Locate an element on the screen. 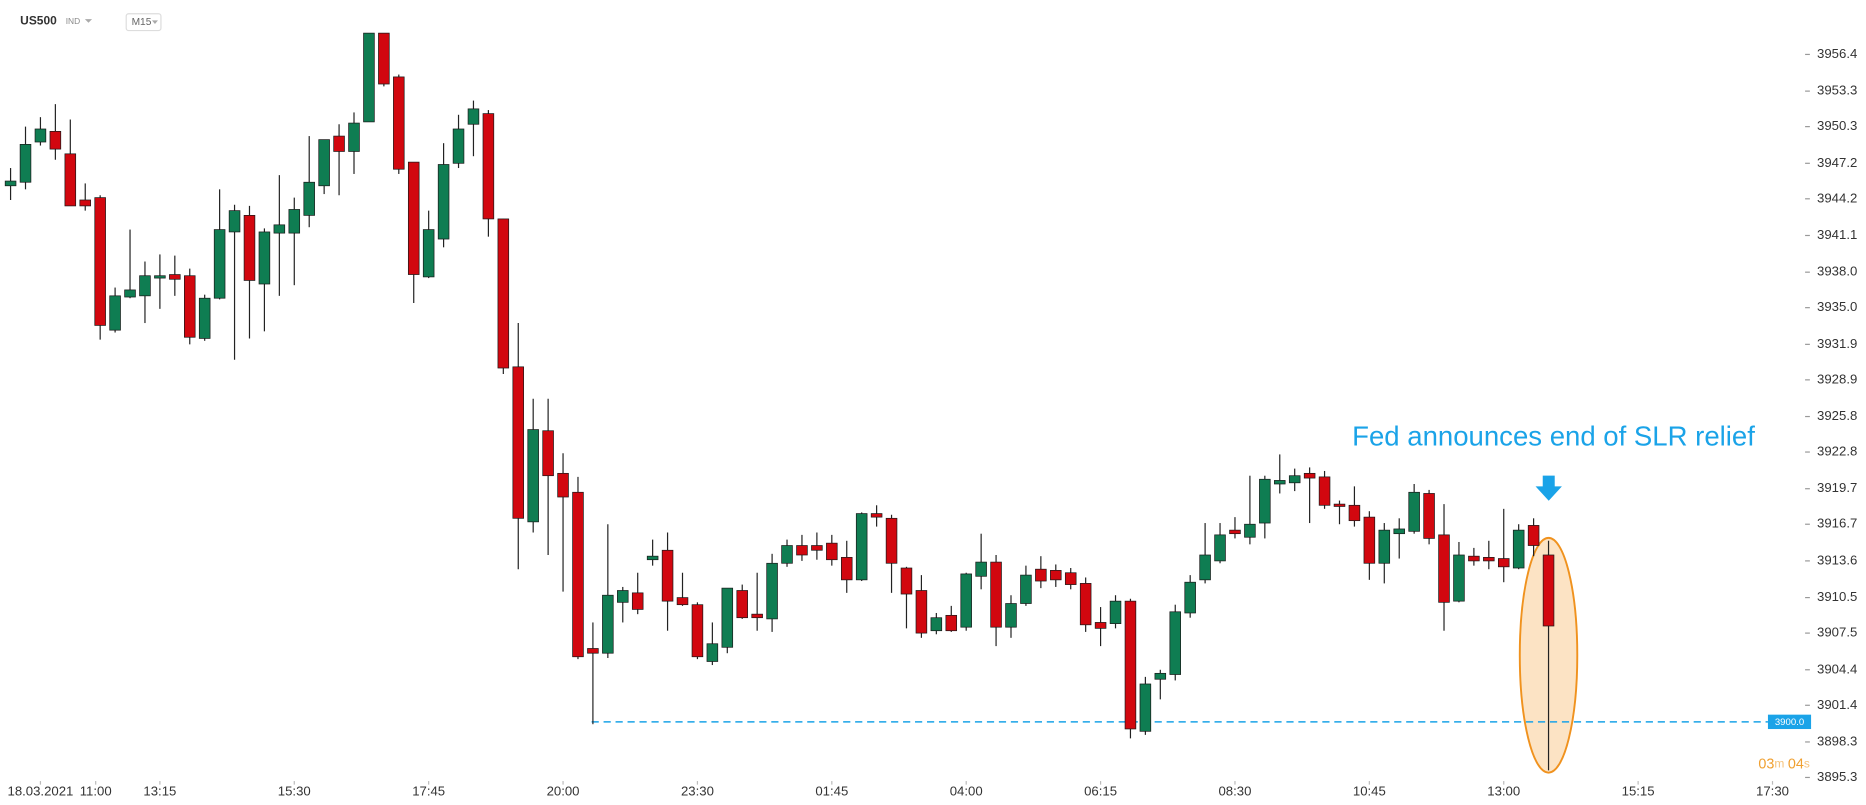 The width and height of the screenshot is (1866, 805). y-tick-label: 3925.8 is located at coordinates (1837, 415).